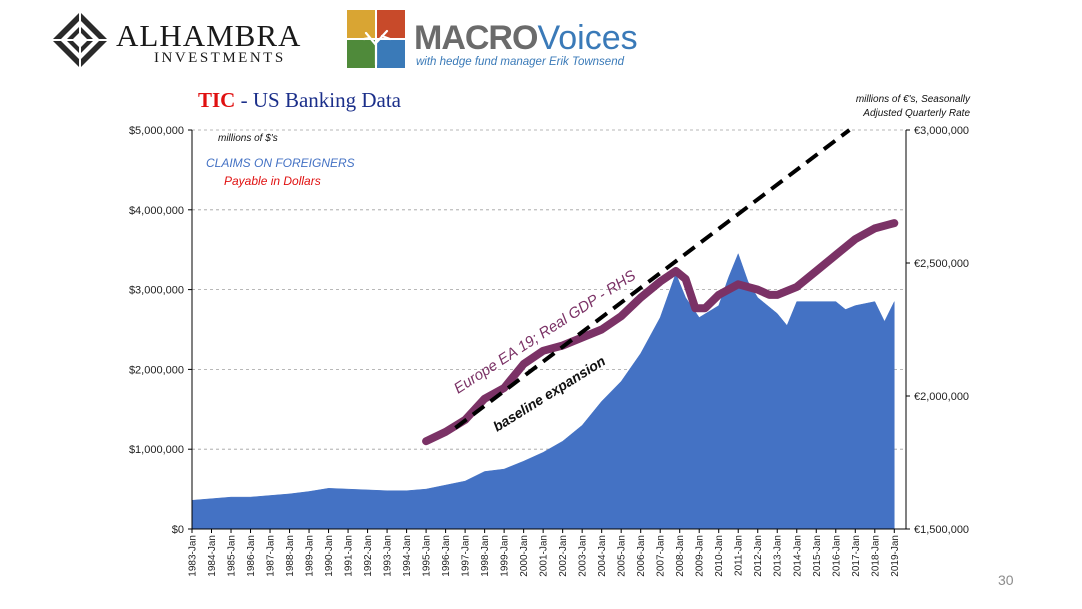 The width and height of the screenshot is (1082, 609). I want to click on x-tick-label: 2016-Jan, so click(836, 556).